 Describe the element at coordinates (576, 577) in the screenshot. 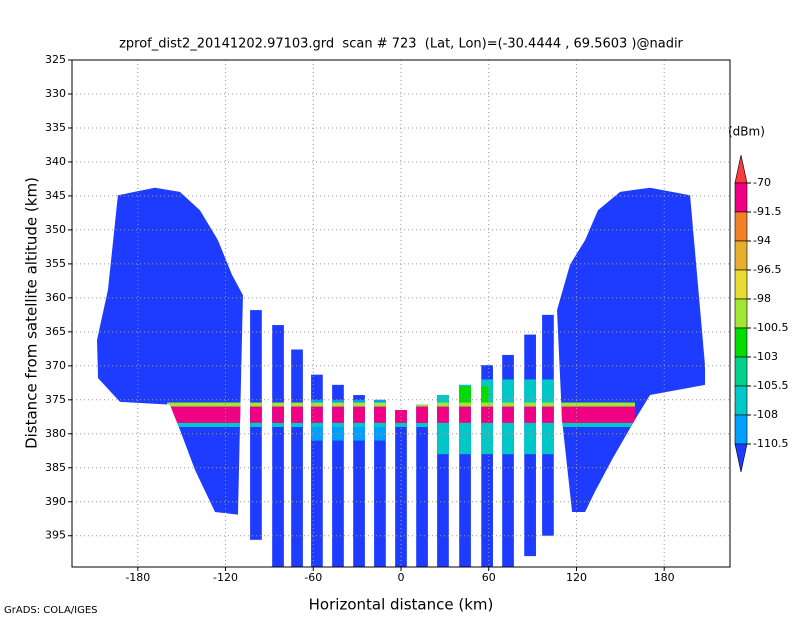

I see `x-tick-label: 120` at that location.